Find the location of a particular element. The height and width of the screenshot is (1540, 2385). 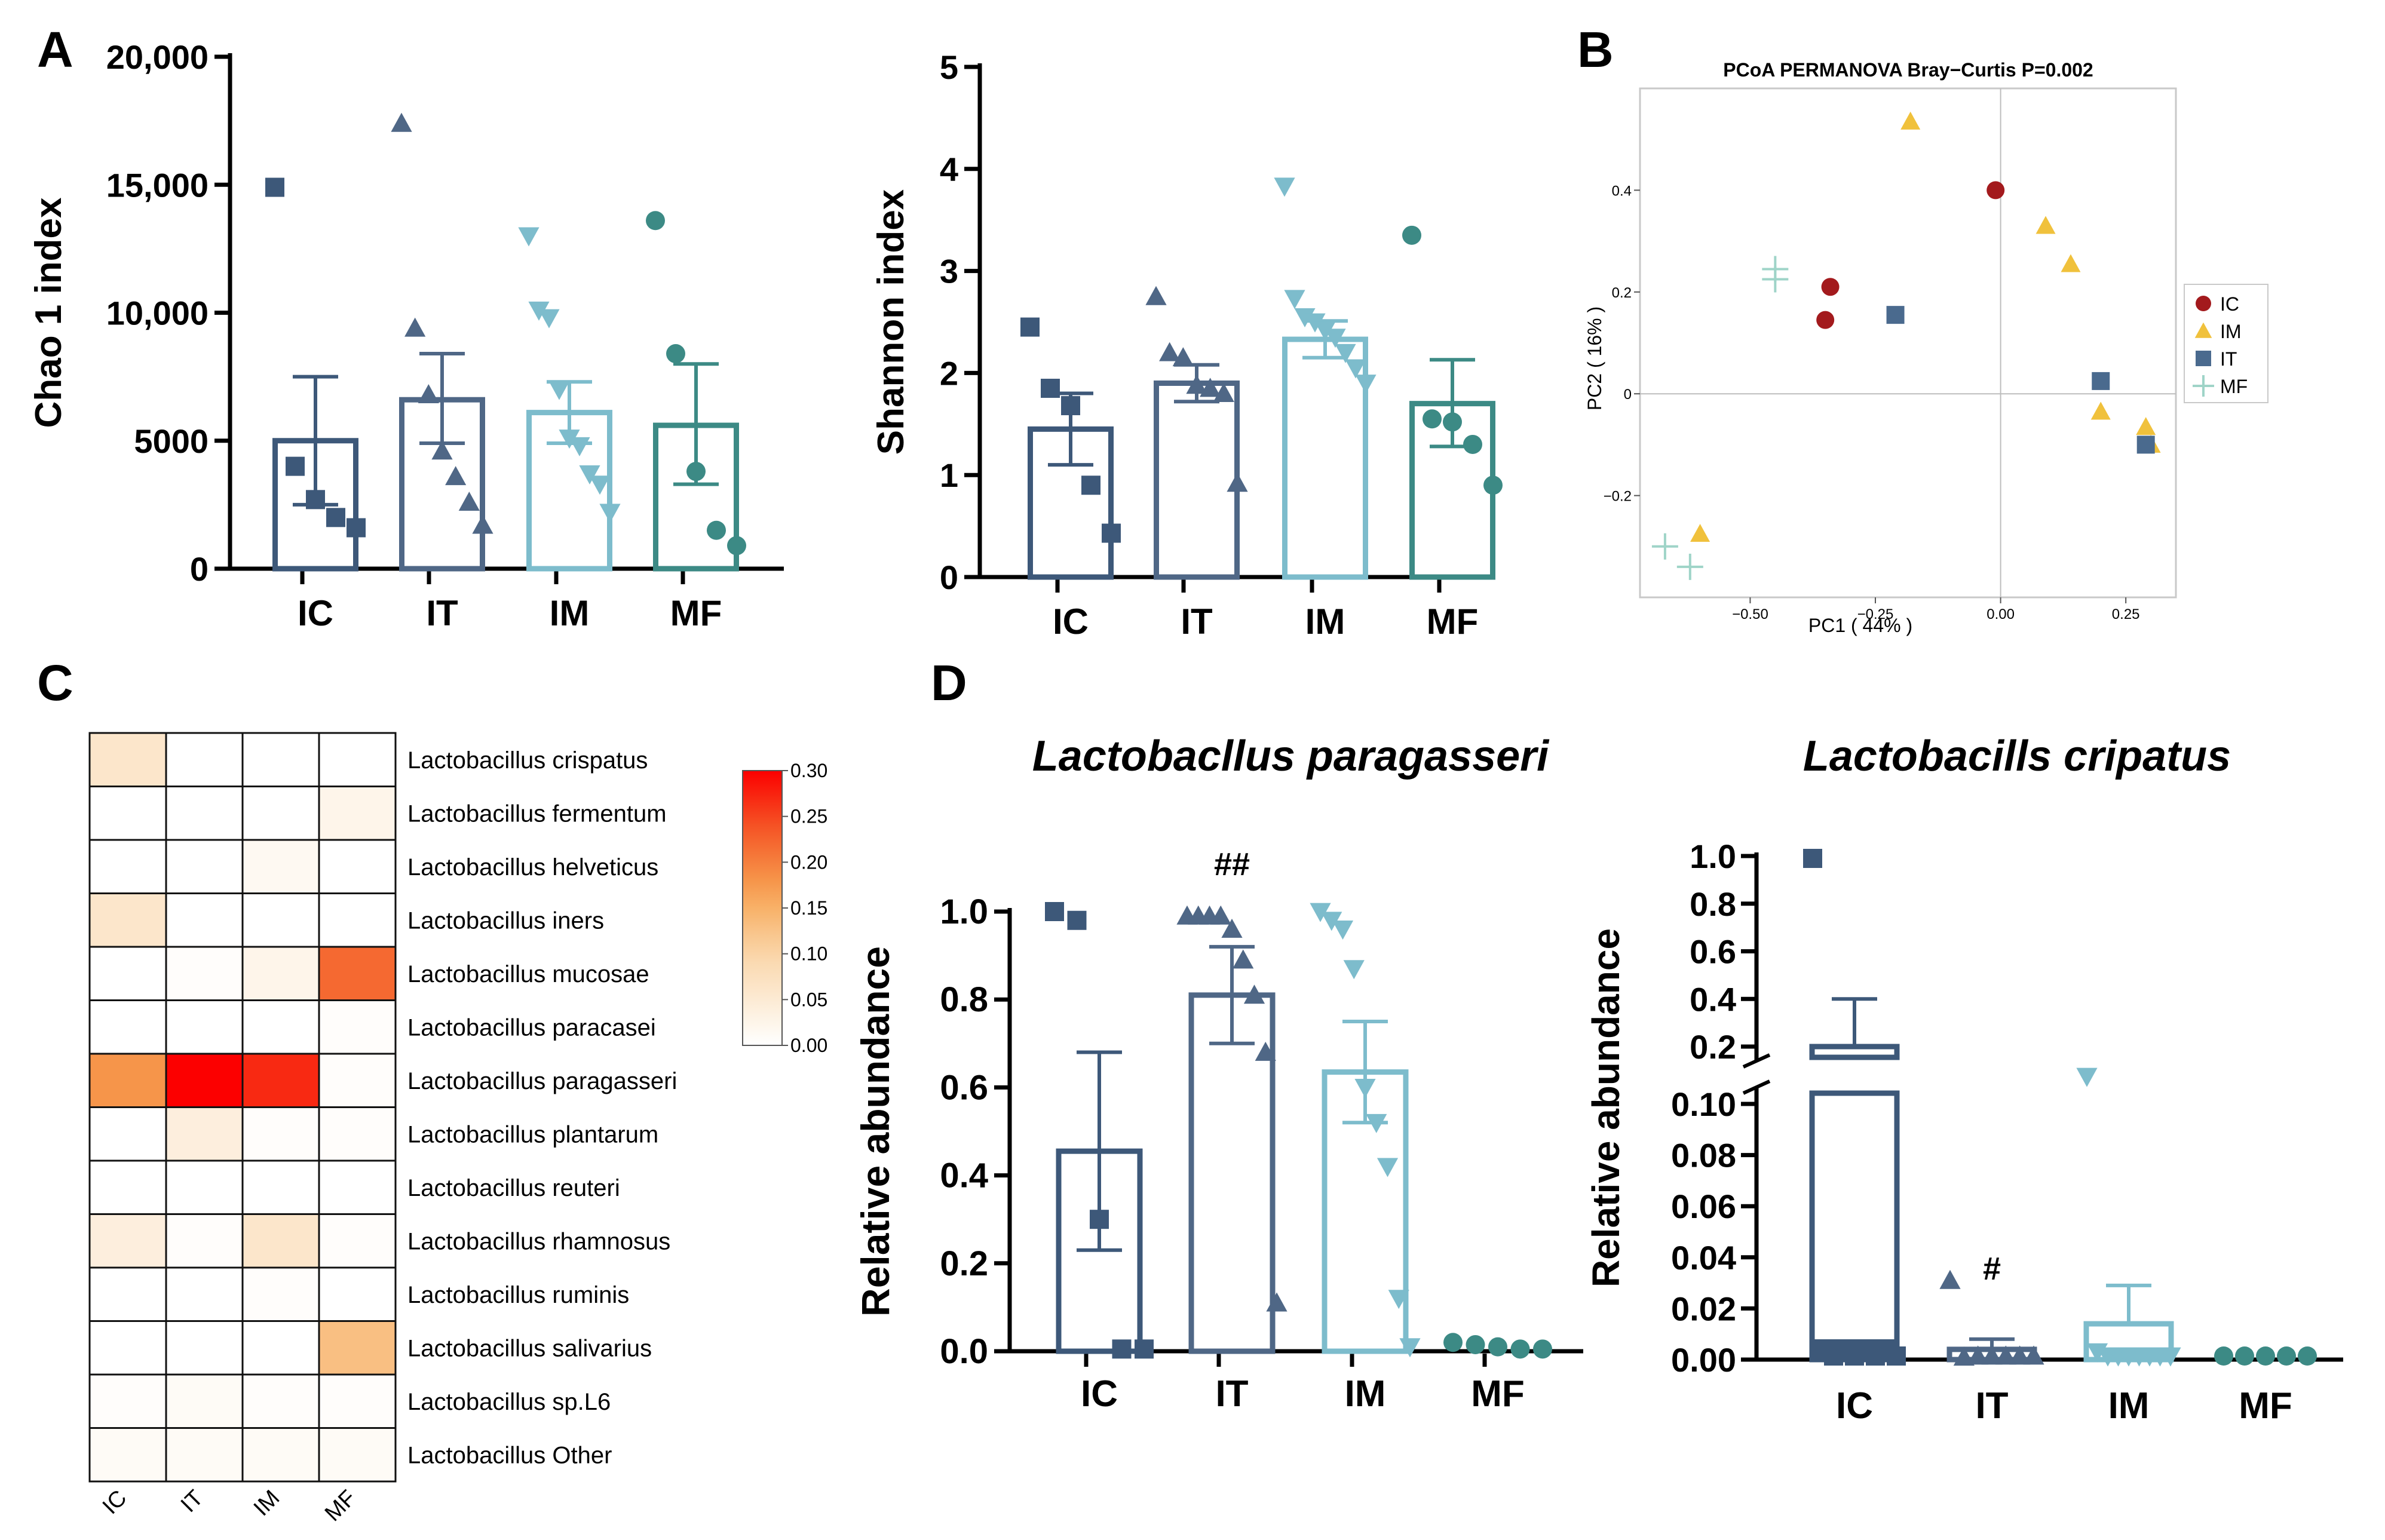

colorbar-tick-label: 0.00 is located at coordinates (808, 1045).